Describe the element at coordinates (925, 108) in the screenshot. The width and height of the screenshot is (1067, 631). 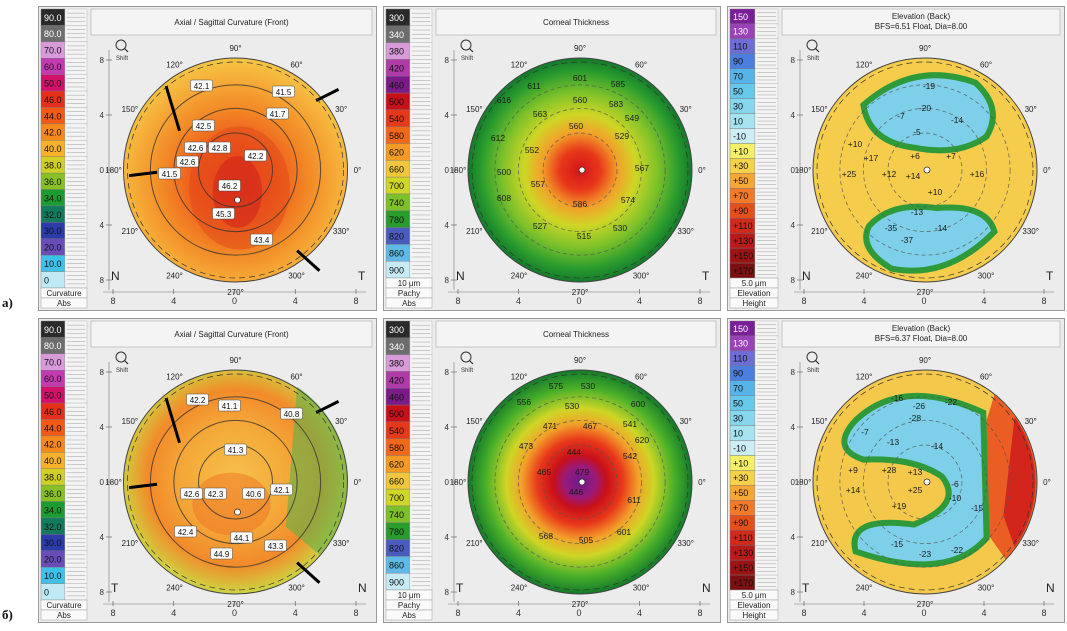
I see `elevation-value: -20` at that location.